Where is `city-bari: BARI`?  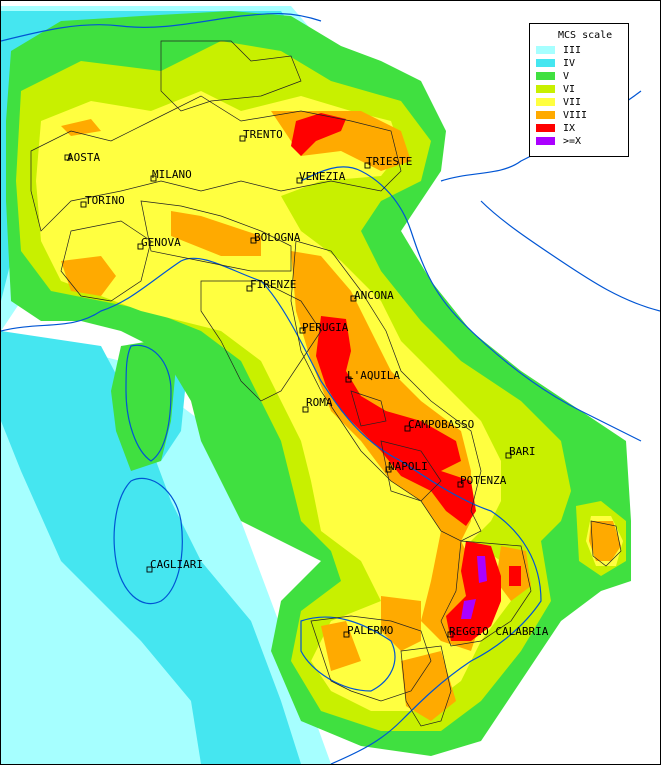 city-bari: BARI is located at coordinates (520, 452).